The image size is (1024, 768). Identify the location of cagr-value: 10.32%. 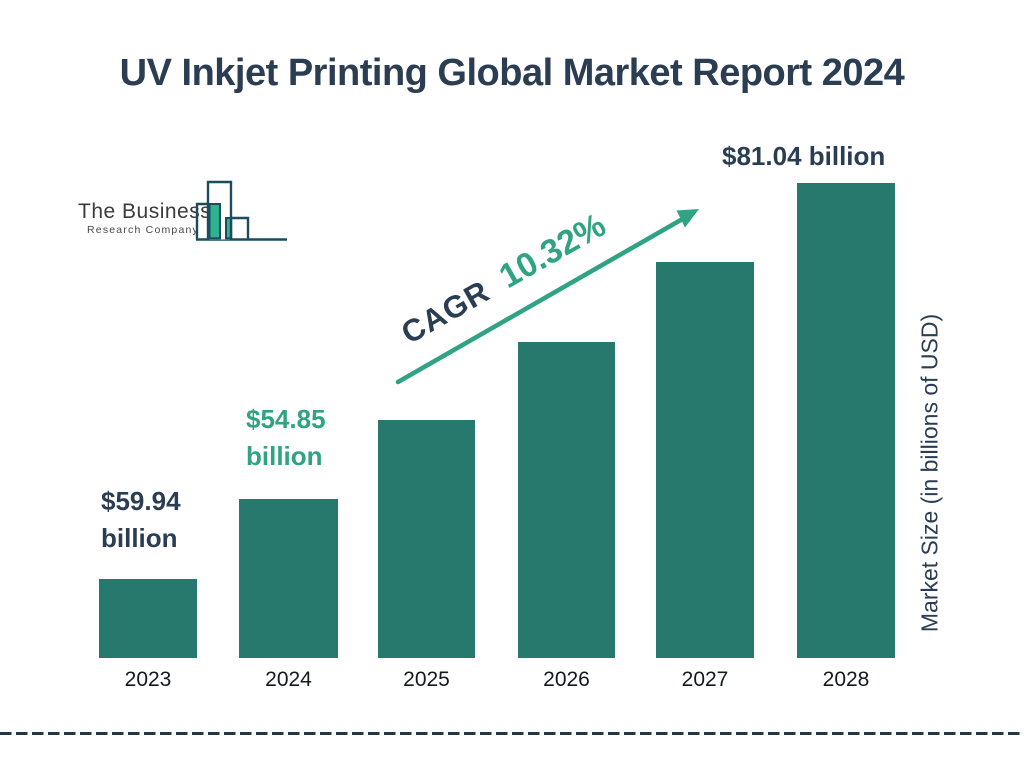
(552, 250).